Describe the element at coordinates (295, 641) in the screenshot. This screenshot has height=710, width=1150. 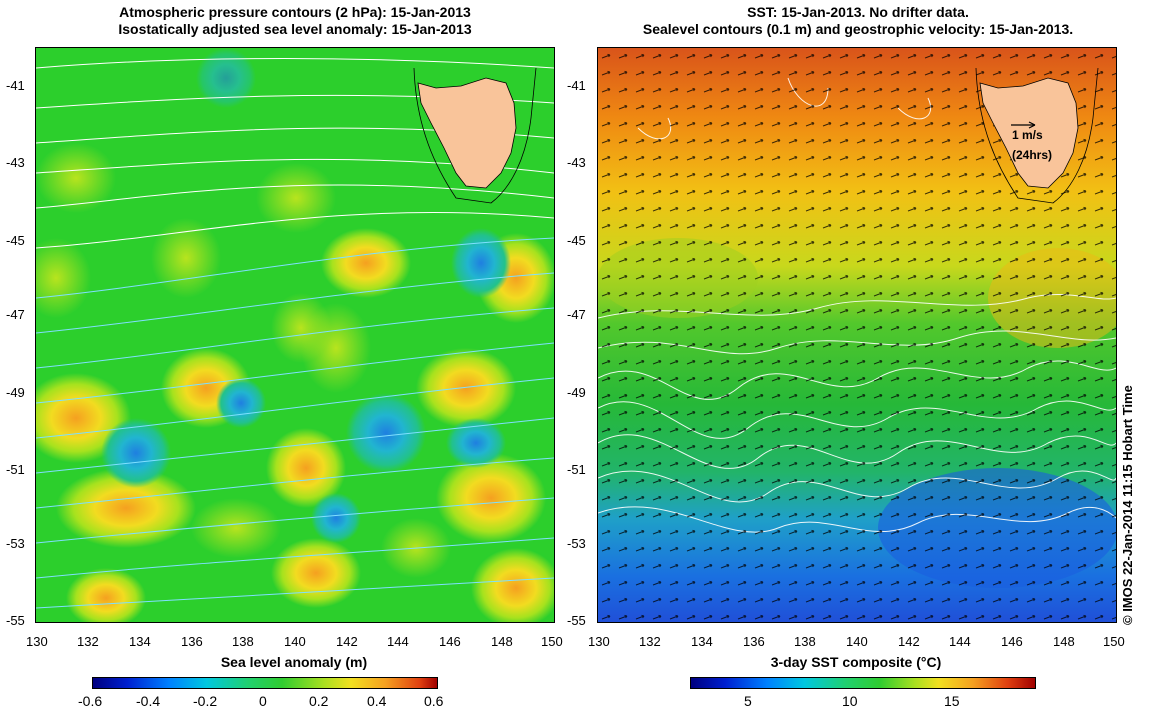
I see `left-x-tick: 140` at that location.